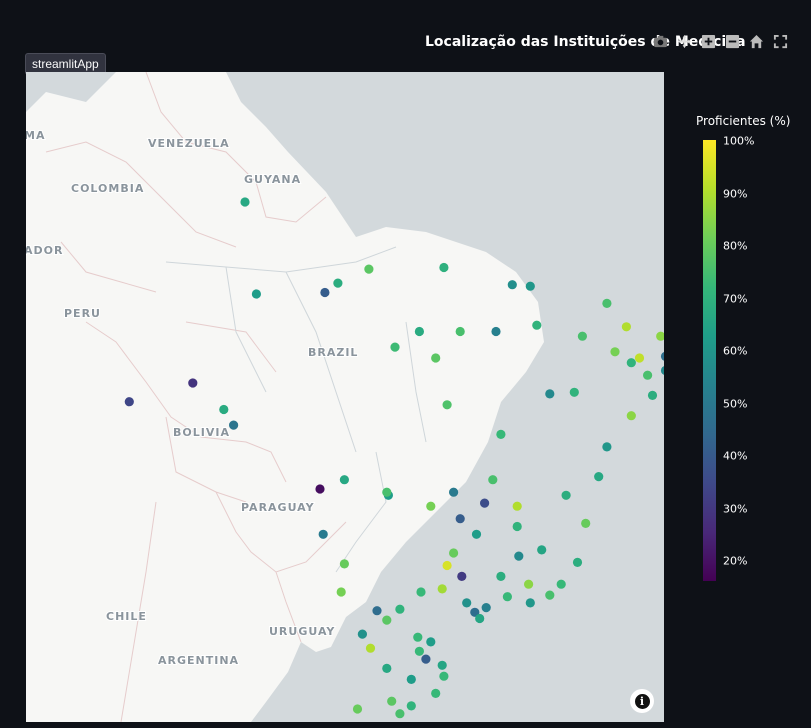 This screenshot has height=728, width=811. What do you see at coordinates (732, 41) in the screenshot?
I see `zoom-out-icon` at bounding box center [732, 41].